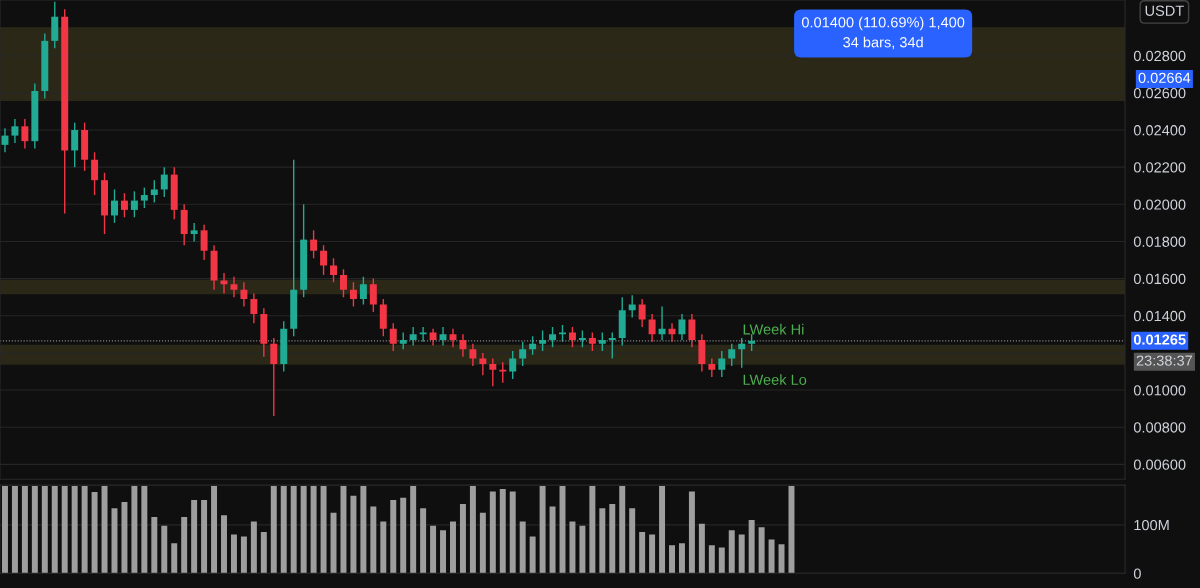 The height and width of the screenshot is (588, 1200). Describe the element at coordinates (1159, 130) in the screenshot. I see `y-tick-label: 0.02400` at that location.